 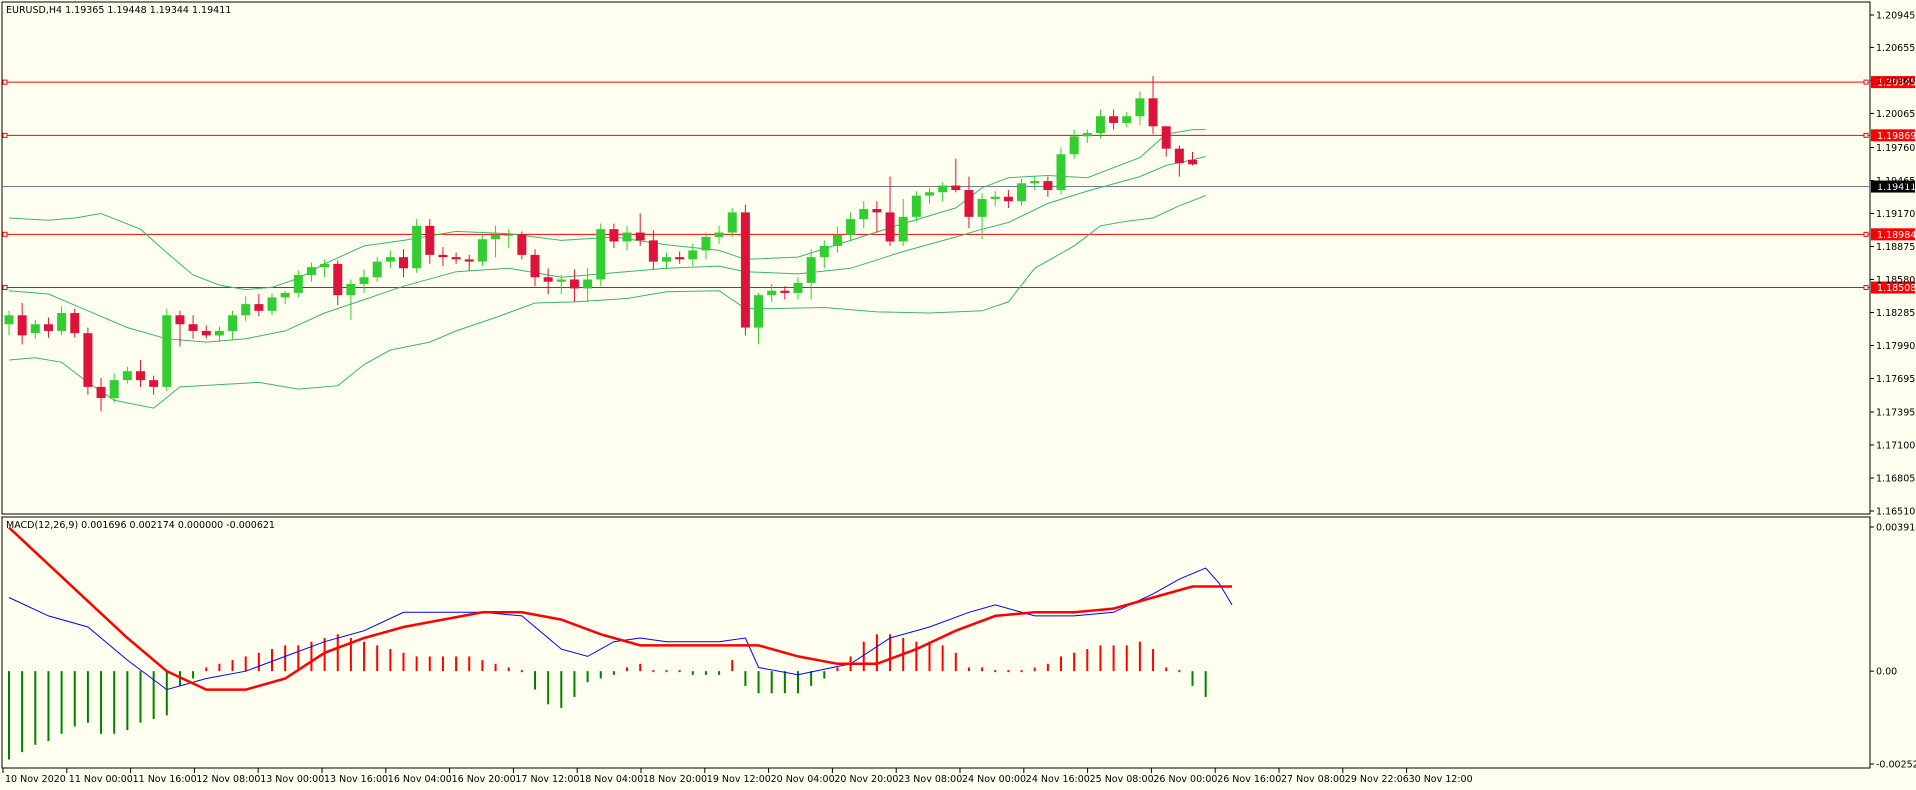 I want to click on time-tick-label: 18 Nov 20:00, so click(x=675, y=779).